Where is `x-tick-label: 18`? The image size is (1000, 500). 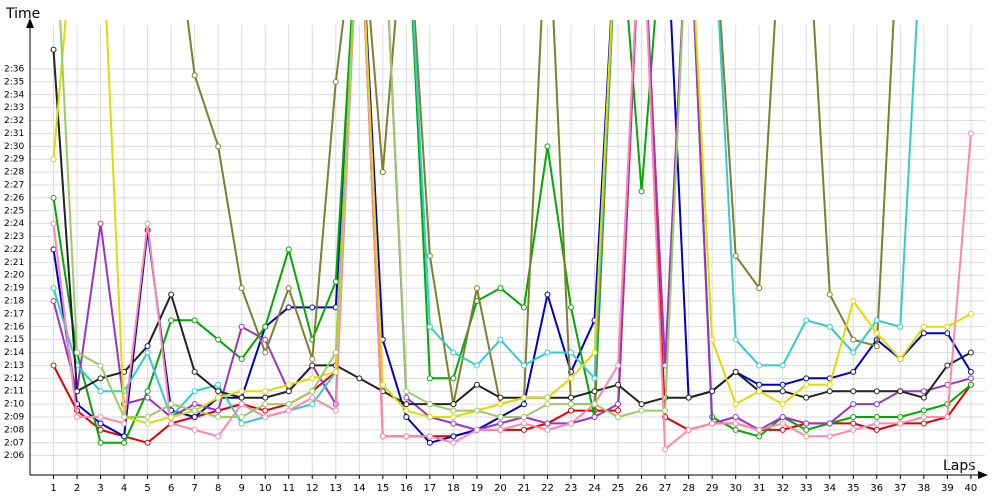 x-tick-label: 18 is located at coordinates (453, 488).